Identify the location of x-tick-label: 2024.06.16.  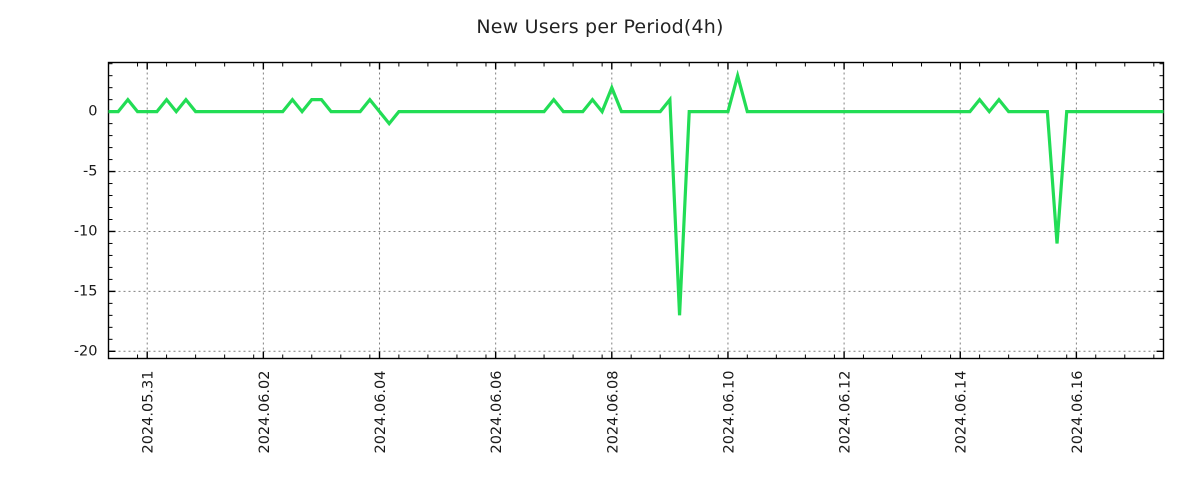
(1078, 412).